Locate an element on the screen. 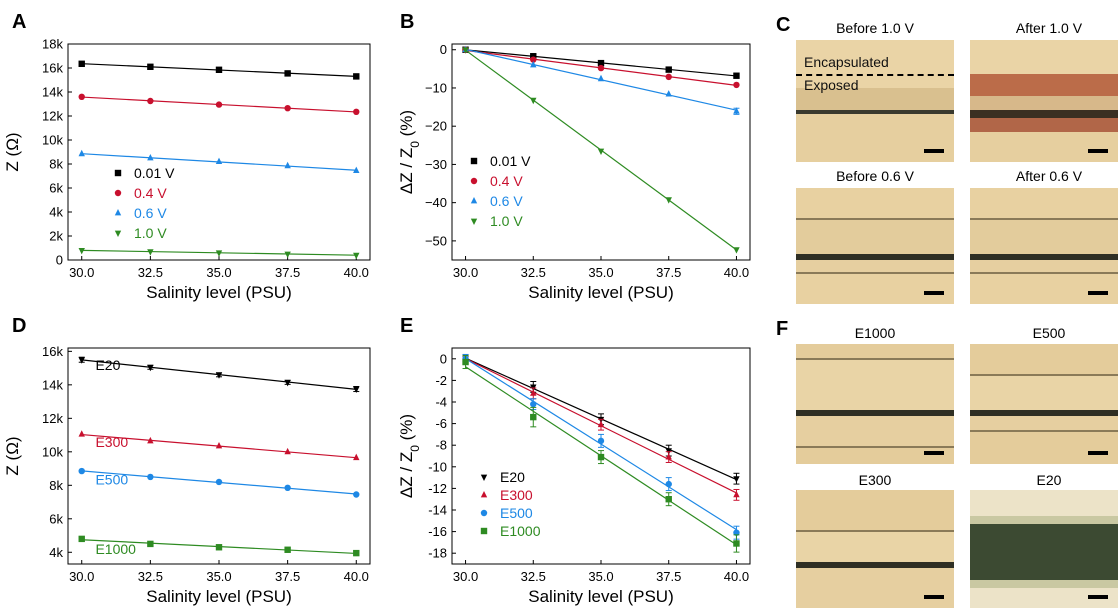 The image size is (1118, 608). series-e500 is located at coordinates (219, 482).